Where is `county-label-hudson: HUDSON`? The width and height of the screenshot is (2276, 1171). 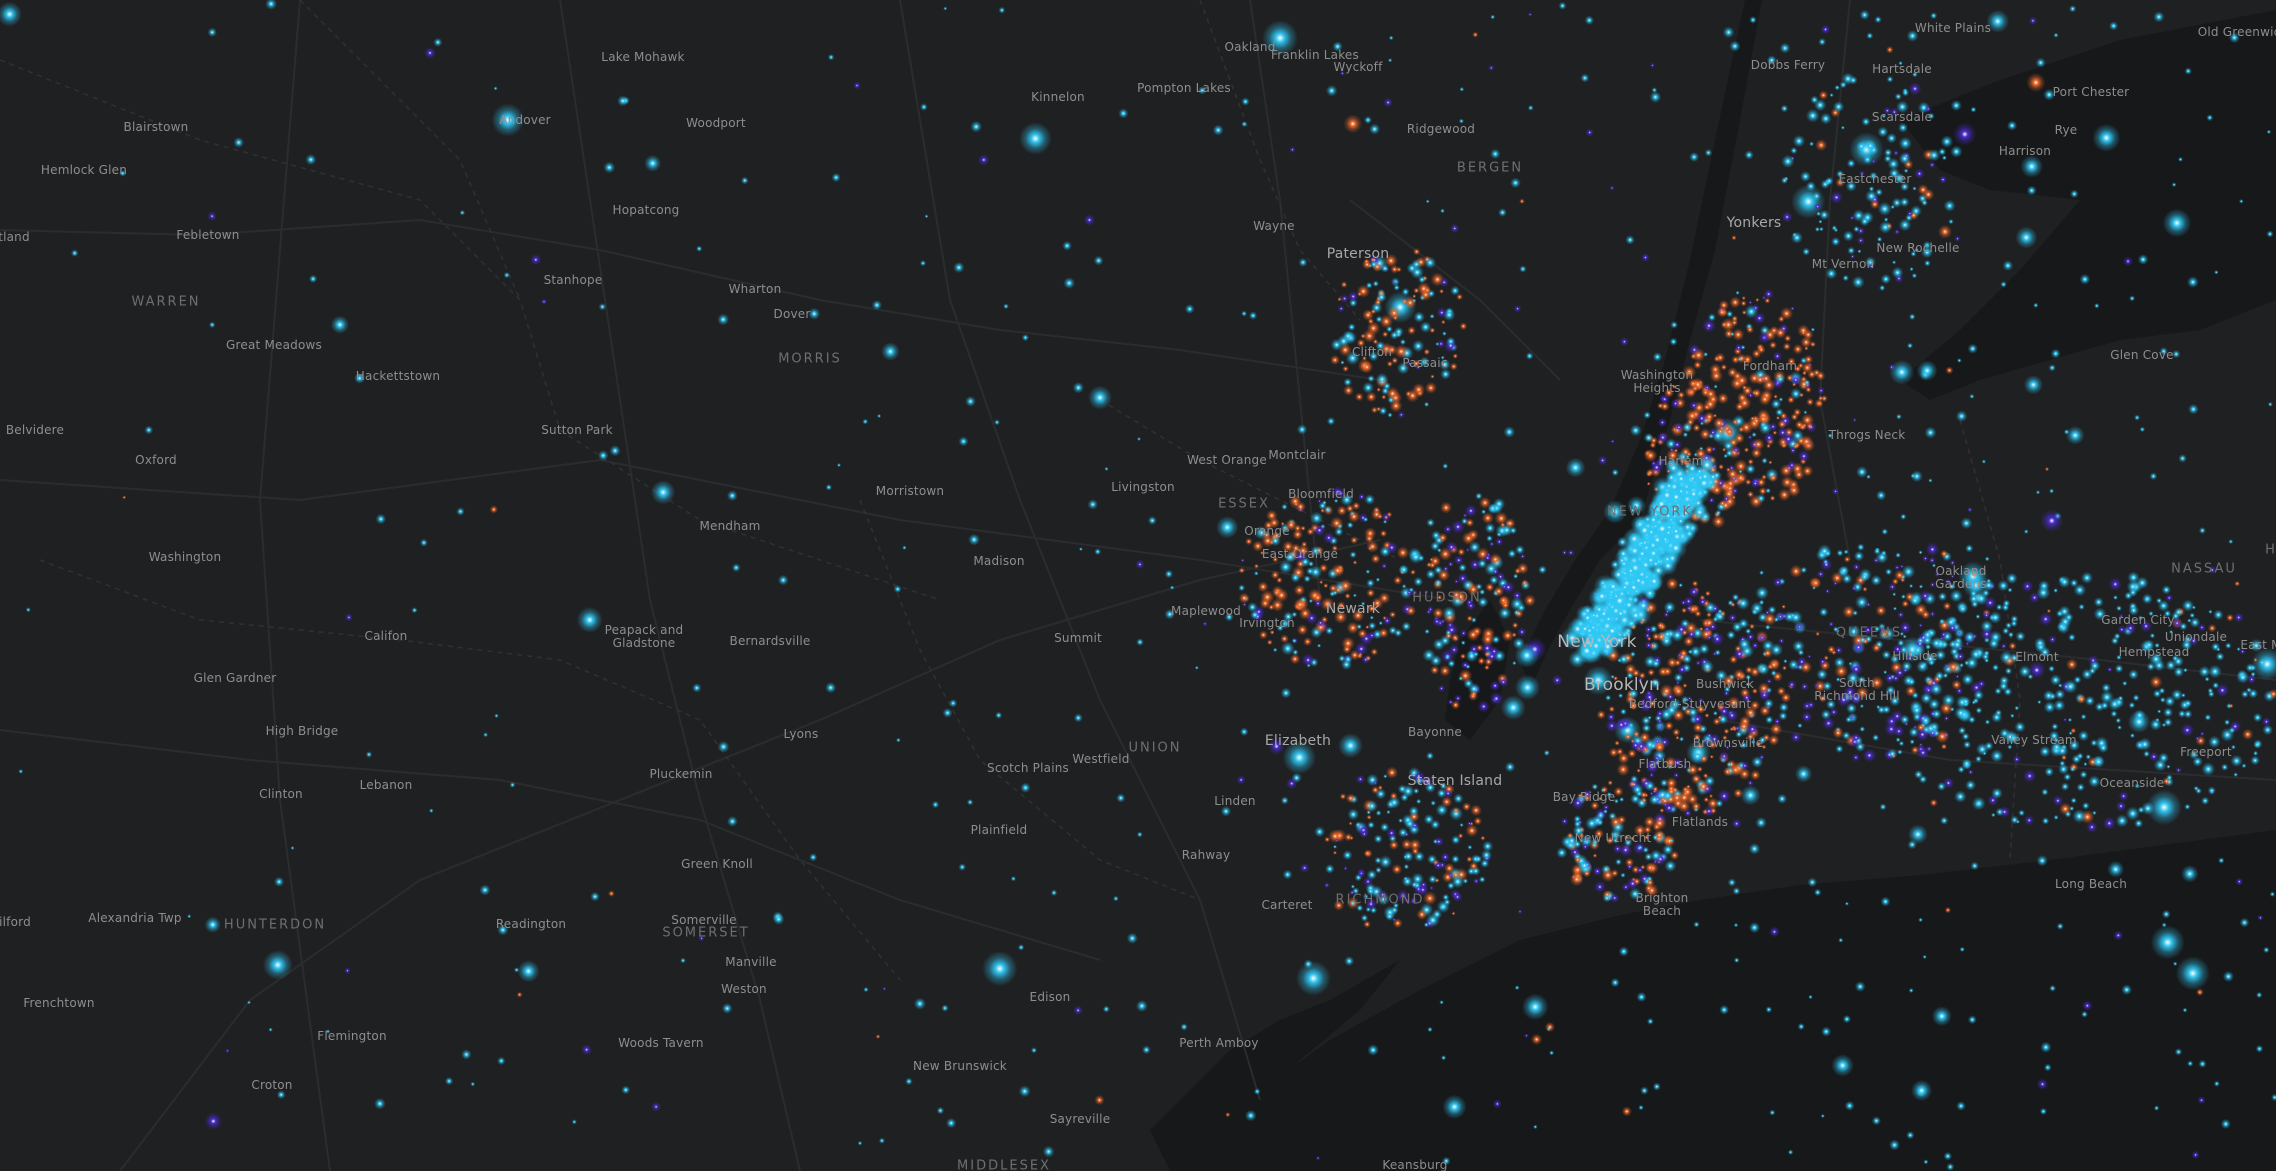 county-label-hudson: HUDSON is located at coordinates (1447, 598).